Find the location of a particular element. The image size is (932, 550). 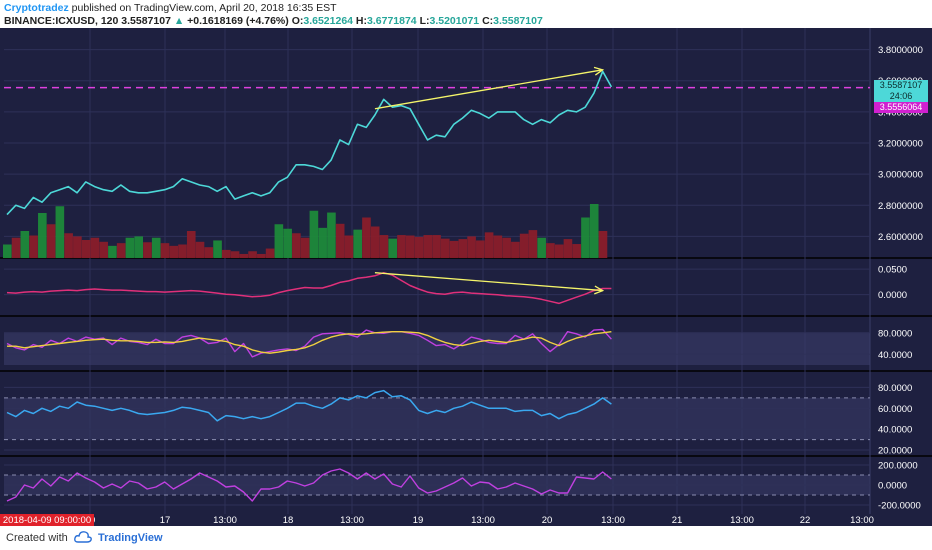

stochastic-d-line is located at coordinates (309, 342).